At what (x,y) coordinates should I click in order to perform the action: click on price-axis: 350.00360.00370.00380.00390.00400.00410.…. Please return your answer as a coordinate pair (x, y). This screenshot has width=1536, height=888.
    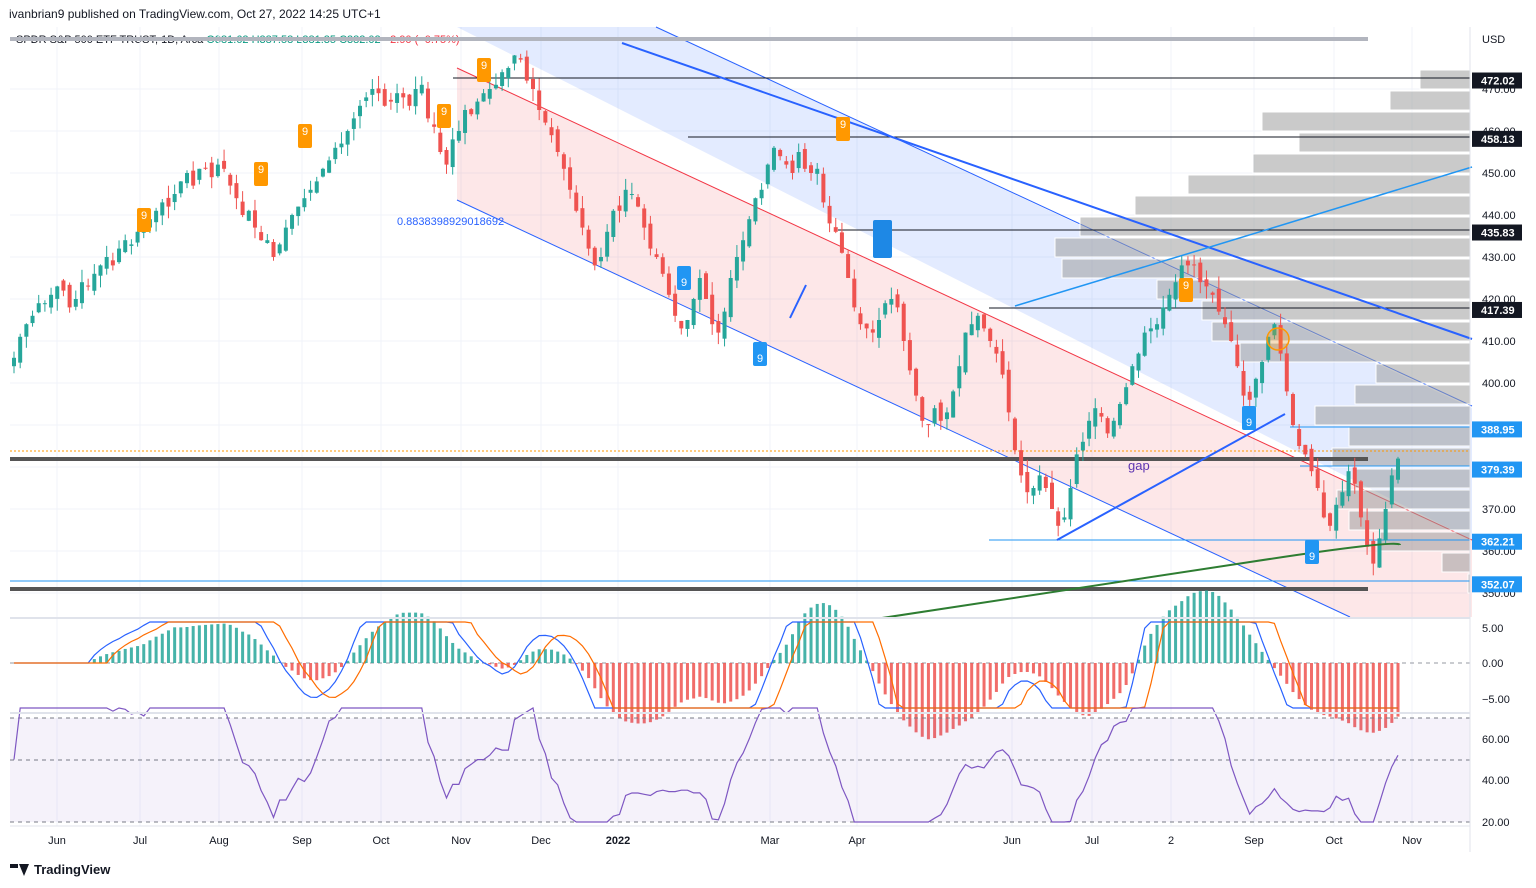
    Looking at the image, I should click on (1499, 342).